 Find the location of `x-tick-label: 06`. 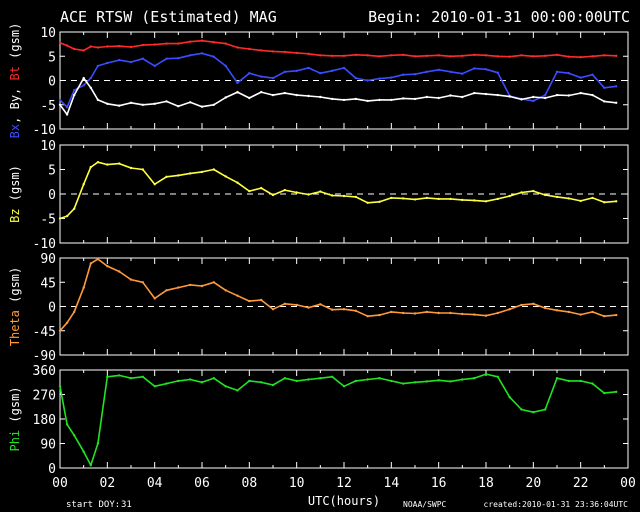

x-tick-label: 06 is located at coordinates (202, 483).